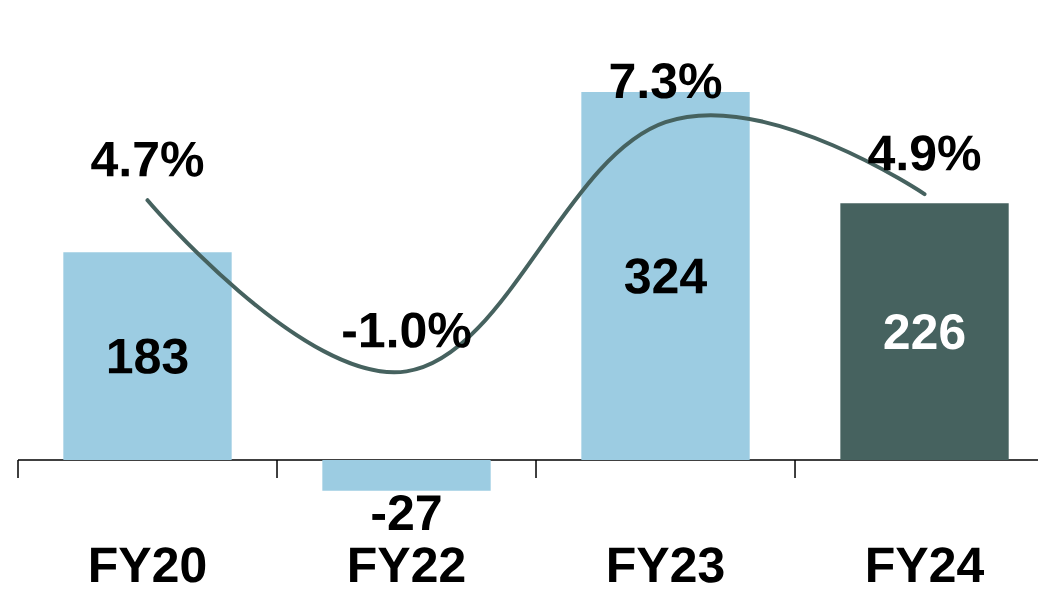 This screenshot has height=602, width=1038. What do you see at coordinates (924, 153) in the screenshot?
I see `data-label: 4.9%` at bounding box center [924, 153].